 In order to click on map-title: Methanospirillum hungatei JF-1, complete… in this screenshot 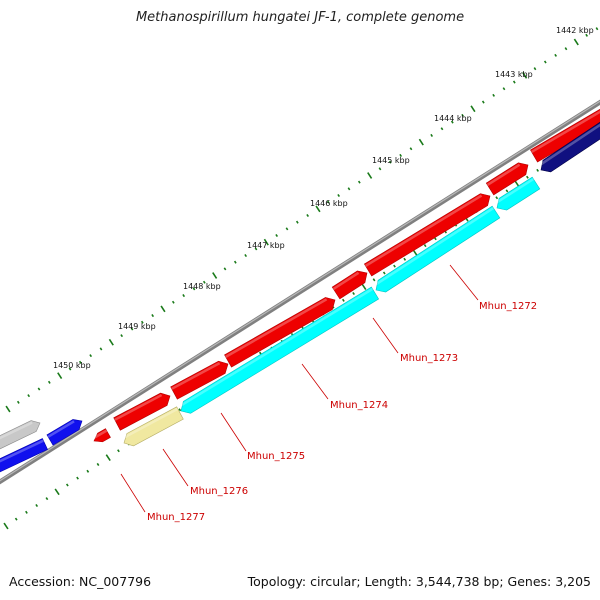, I will do `click(300, 17)`.